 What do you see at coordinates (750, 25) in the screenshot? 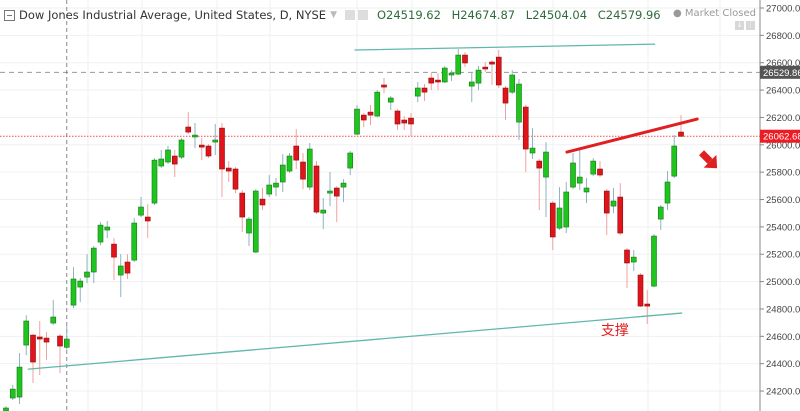
I see `more-icon: ⋮` at bounding box center [750, 25].